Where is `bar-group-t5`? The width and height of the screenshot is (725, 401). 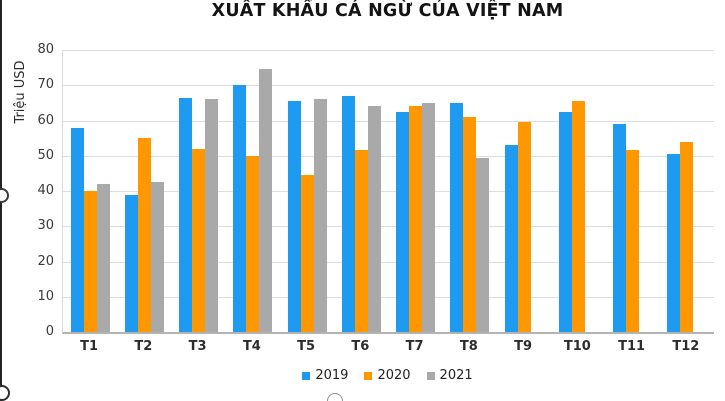 bar-group-t5 is located at coordinates (307, 191).